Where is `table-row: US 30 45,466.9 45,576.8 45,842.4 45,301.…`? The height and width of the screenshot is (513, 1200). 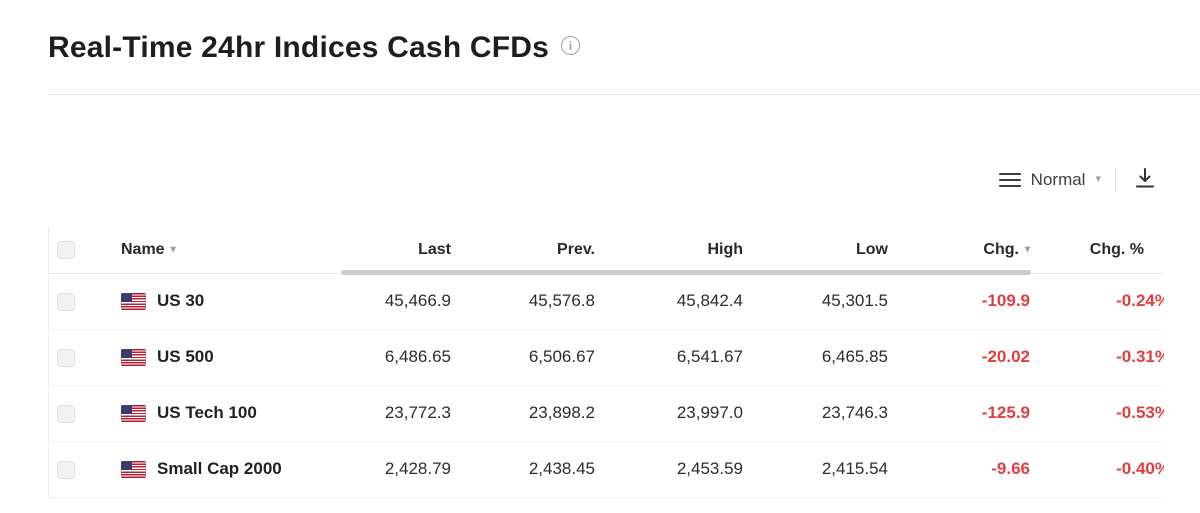 table-row: US 30 45,466.9 45,576.8 45,842.4 45,301.… is located at coordinates (606, 301).